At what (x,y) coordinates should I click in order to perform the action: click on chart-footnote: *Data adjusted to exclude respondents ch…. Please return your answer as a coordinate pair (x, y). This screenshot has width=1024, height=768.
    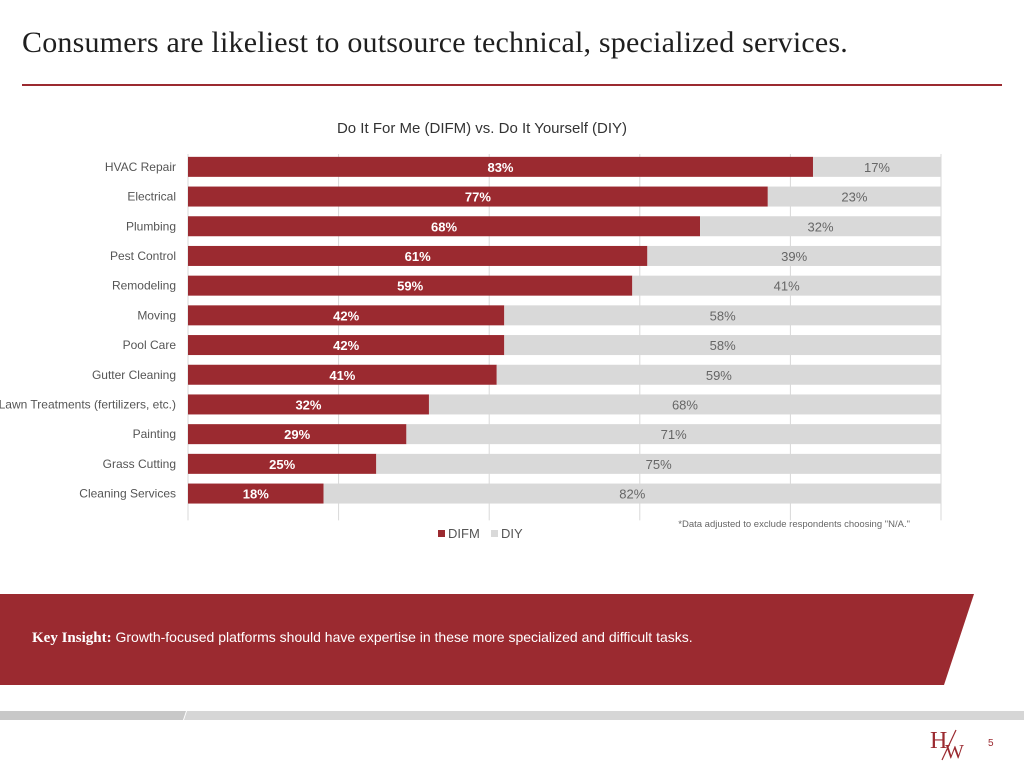
    Looking at the image, I should click on (794, 524).